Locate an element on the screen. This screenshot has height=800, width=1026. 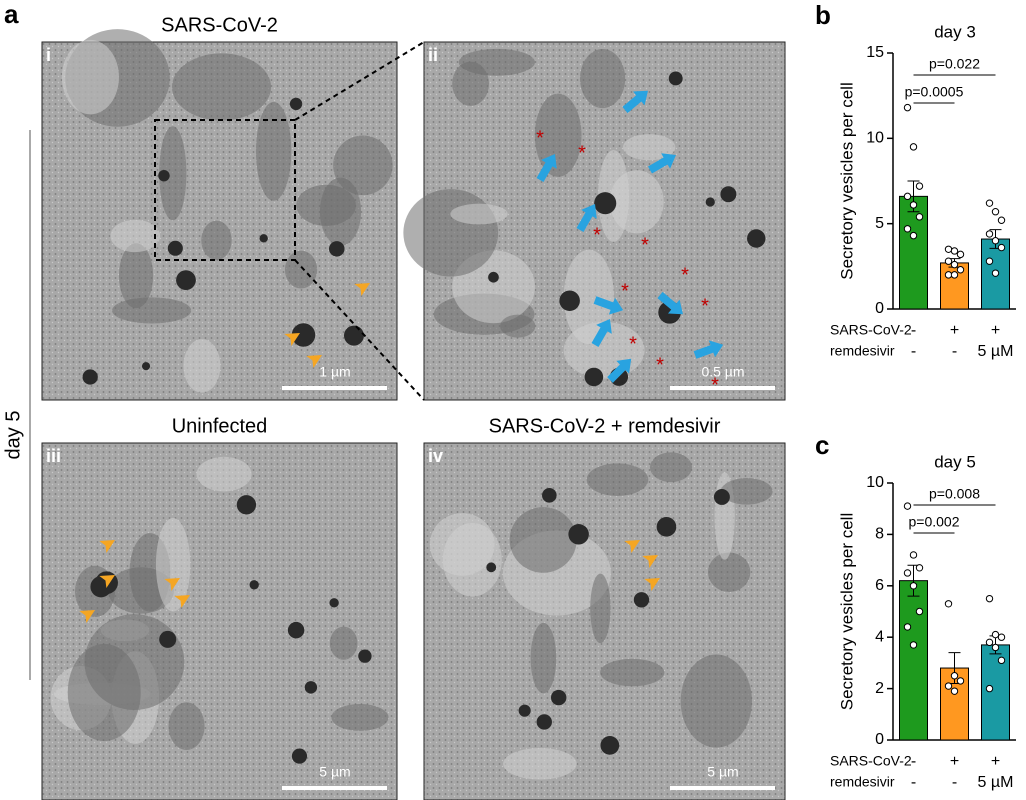
y-tick-label: 8 is located at coordinates (879, 534).